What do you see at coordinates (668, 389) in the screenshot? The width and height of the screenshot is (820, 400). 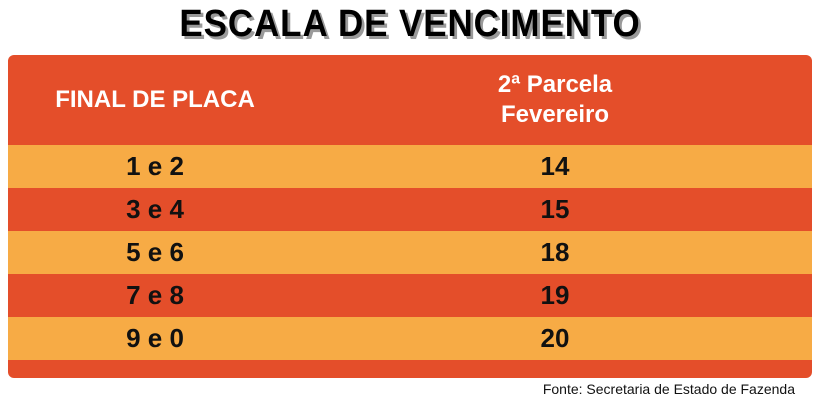 I see `source-note: Fonte: Secretaria de Estado de Fazenda` at bounding box center [668, 389].